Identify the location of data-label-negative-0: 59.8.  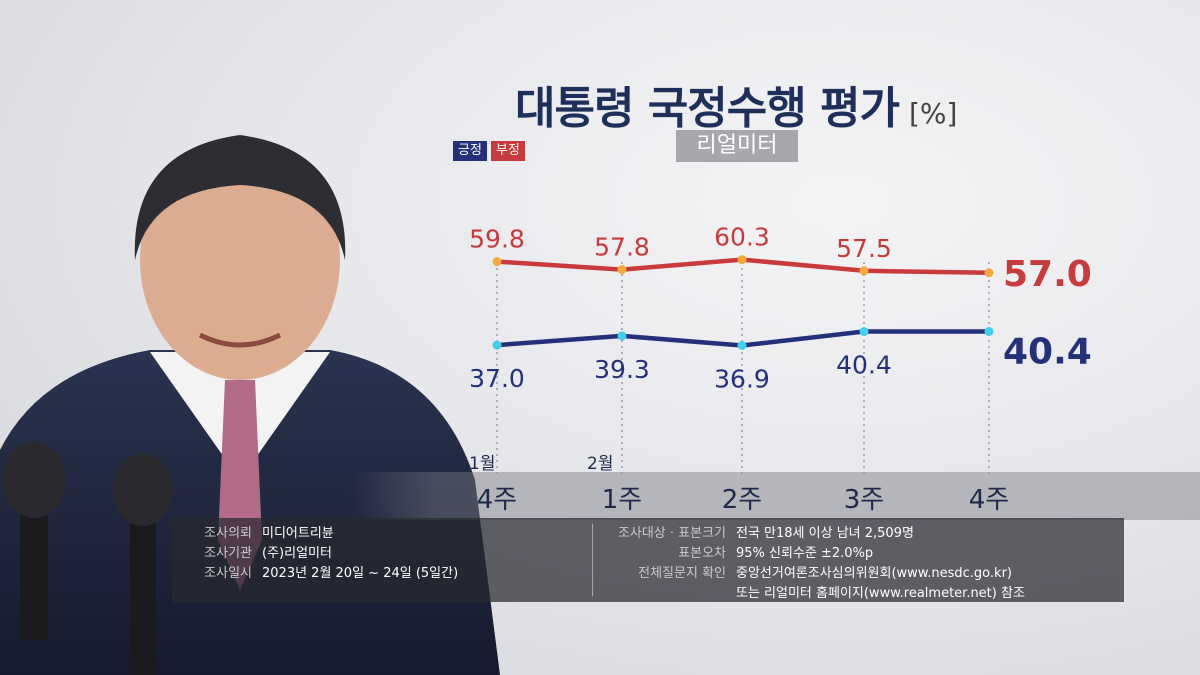
(497, 239).